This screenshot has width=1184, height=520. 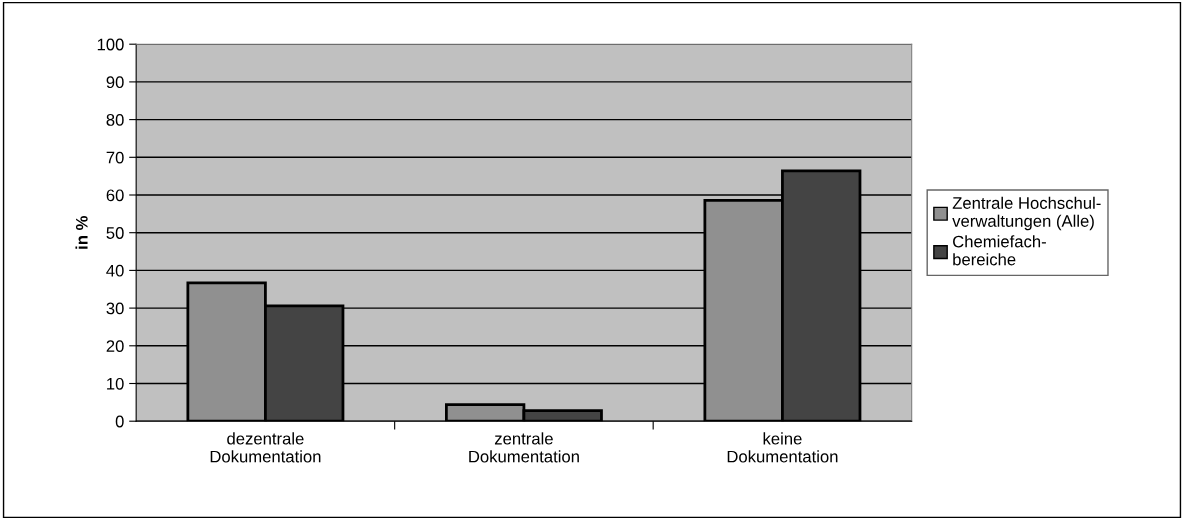 I want to click on legend-label: Zentrale Hochschul- verwaltungen (Alle), so click(x=1026, y=213).